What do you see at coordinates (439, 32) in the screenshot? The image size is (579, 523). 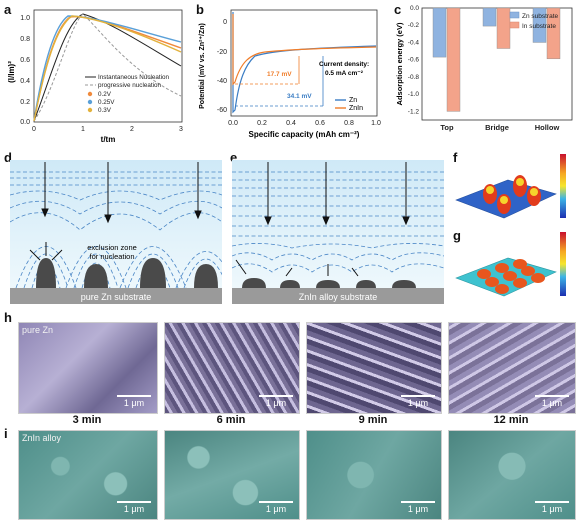 I see `bar-top-zn` at bounding box center [439, 32].